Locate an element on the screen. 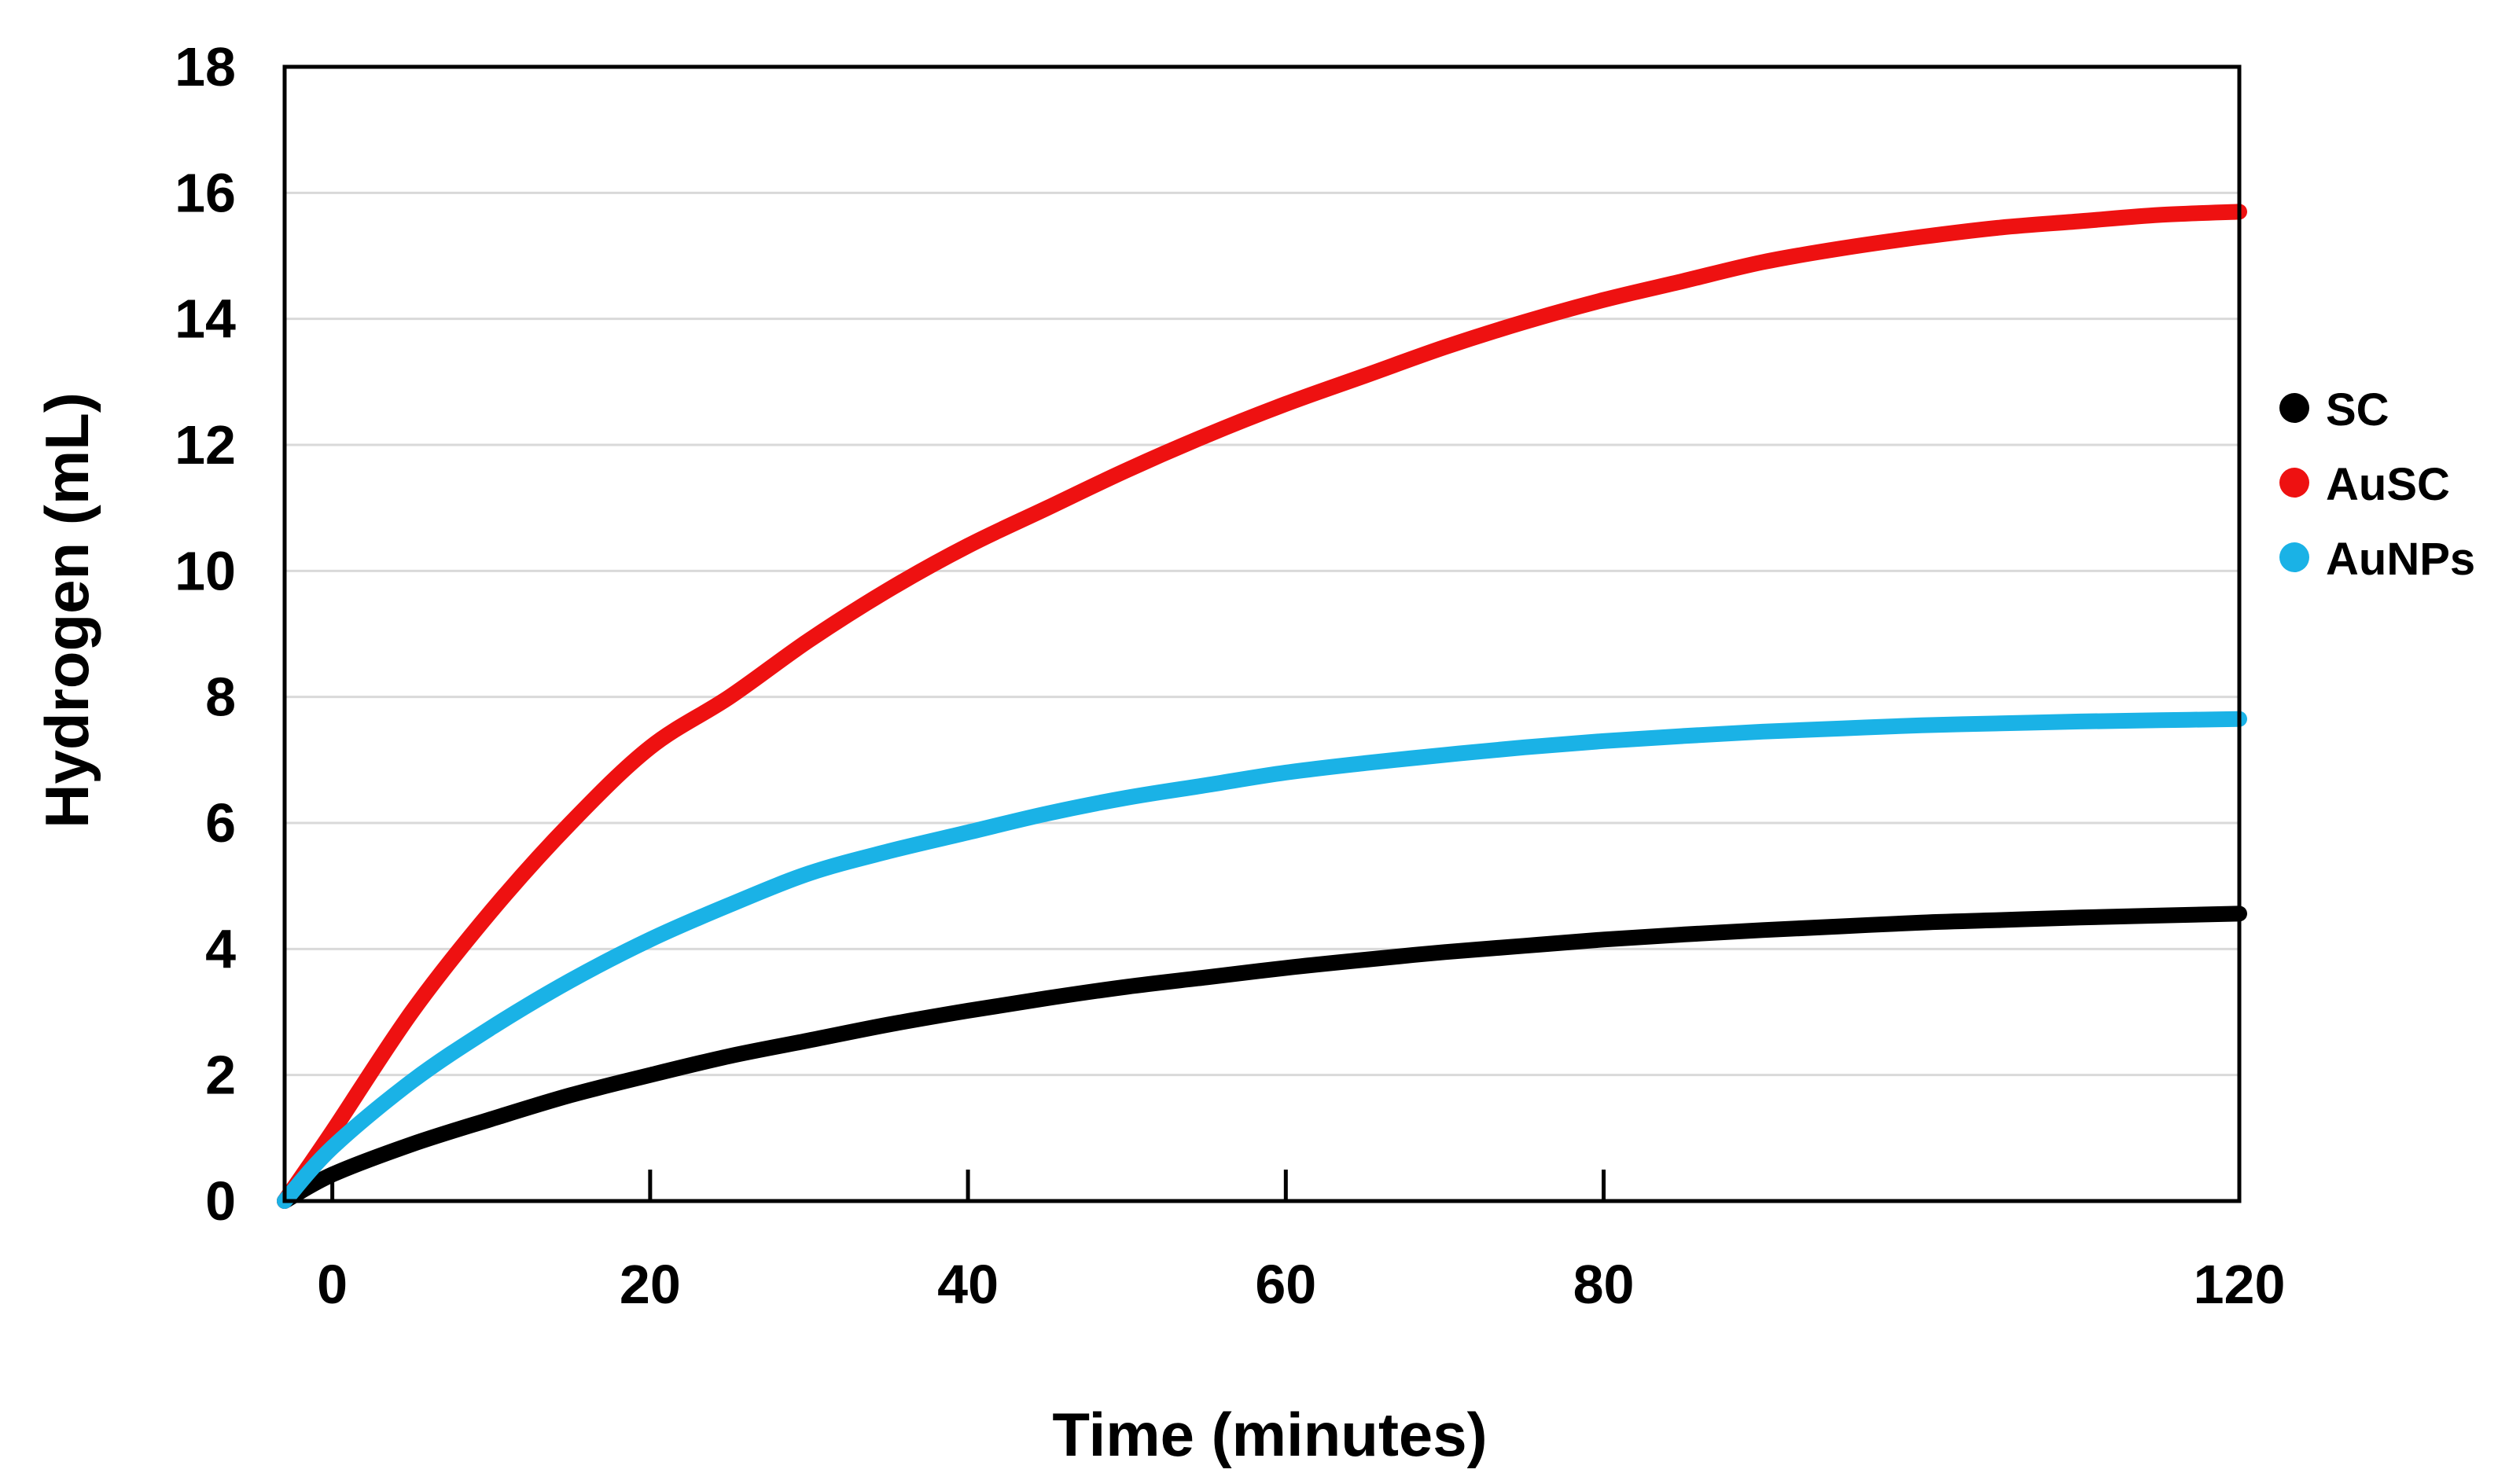 The image size is (2509, 1484). x-tick-label-60: 60 is located at coordinates (1285, 1284).